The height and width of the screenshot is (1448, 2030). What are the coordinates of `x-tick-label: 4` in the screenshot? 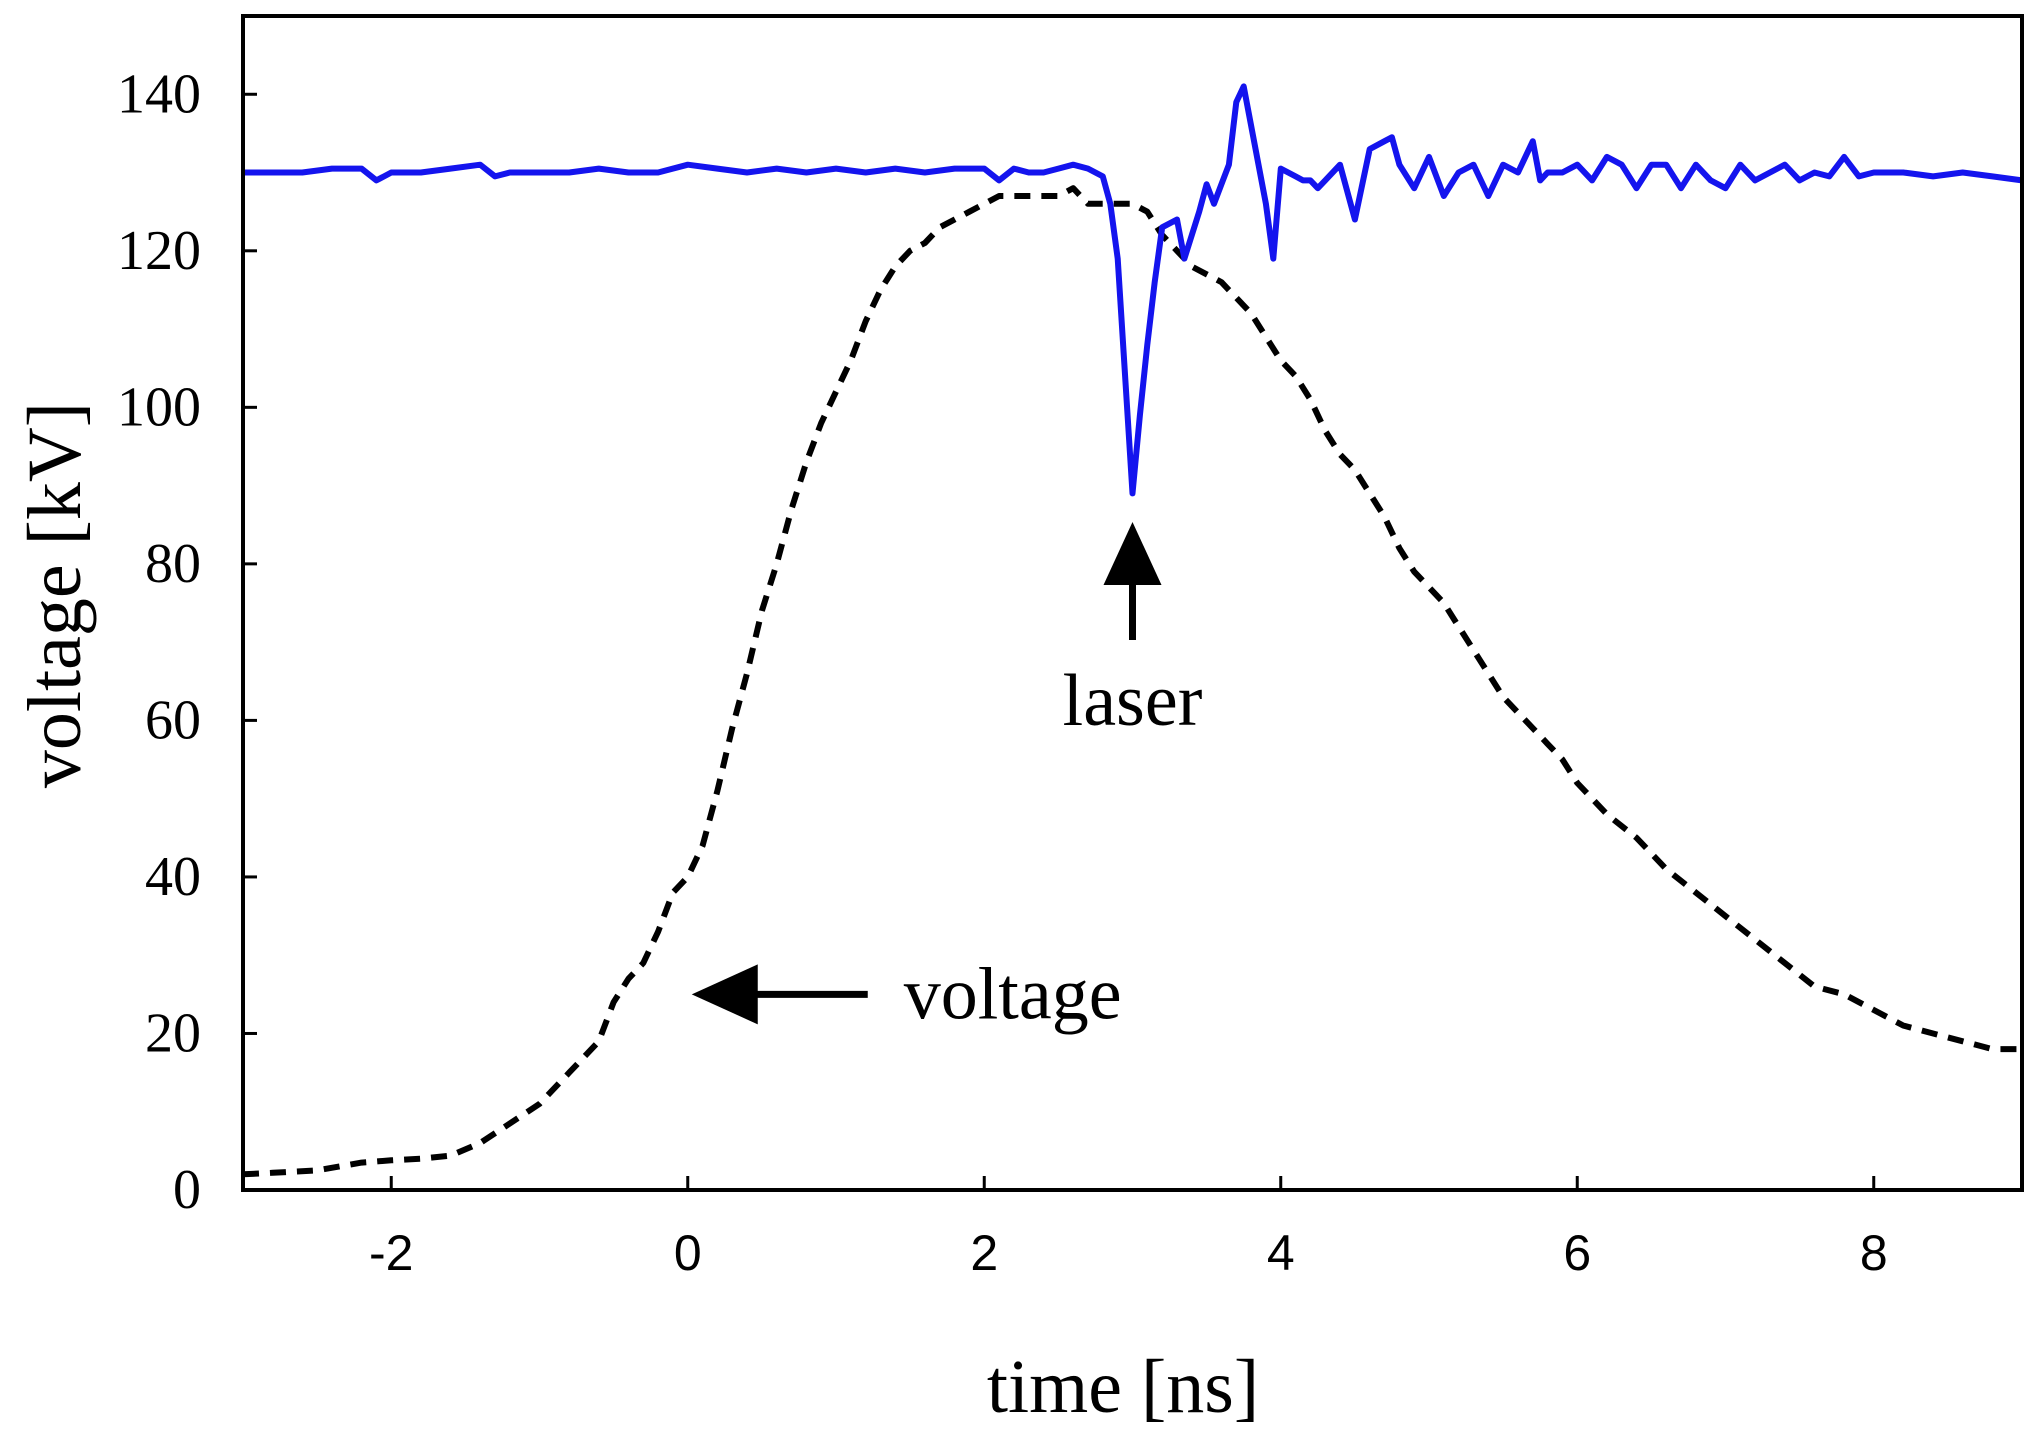 It's located at (1281, 1253).